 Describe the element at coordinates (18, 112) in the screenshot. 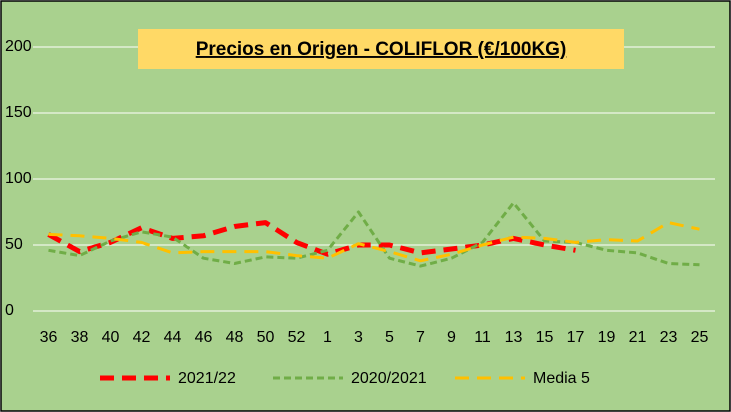

I see `y-tick-label: 150` at that location.